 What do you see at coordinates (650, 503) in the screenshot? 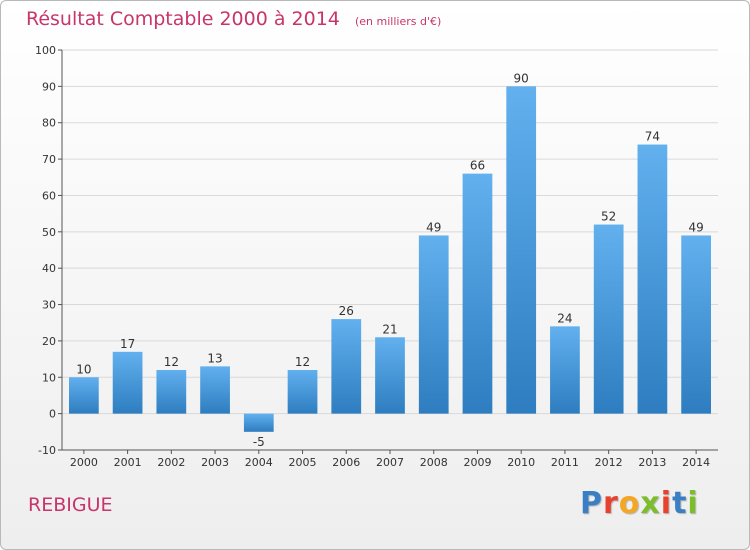
I see `logo-letter: x` at bounding box center [650, 503].